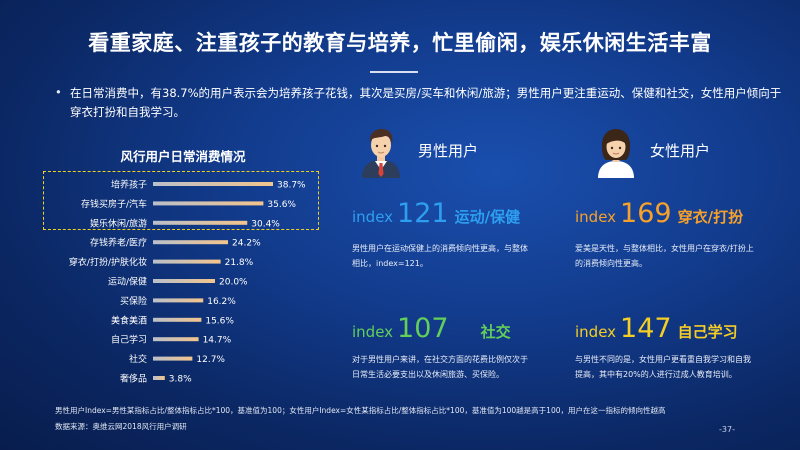 This screenshot has width=800, height=450. I want to click on page-title: 看重家庭、注重孩子的教育与培养，忙里偷闲，娱乐休闲生活丰富, so click(400, 43).